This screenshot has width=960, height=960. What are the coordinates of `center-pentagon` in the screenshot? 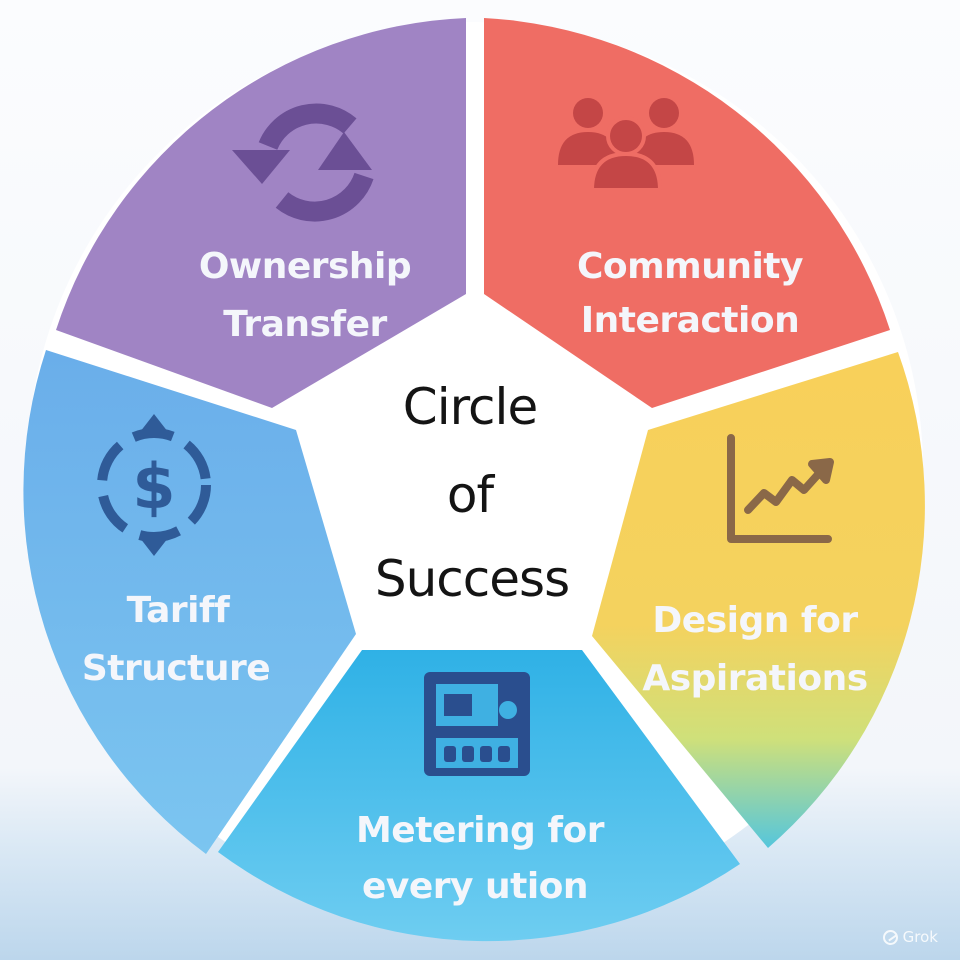 It's located at (470, 468).